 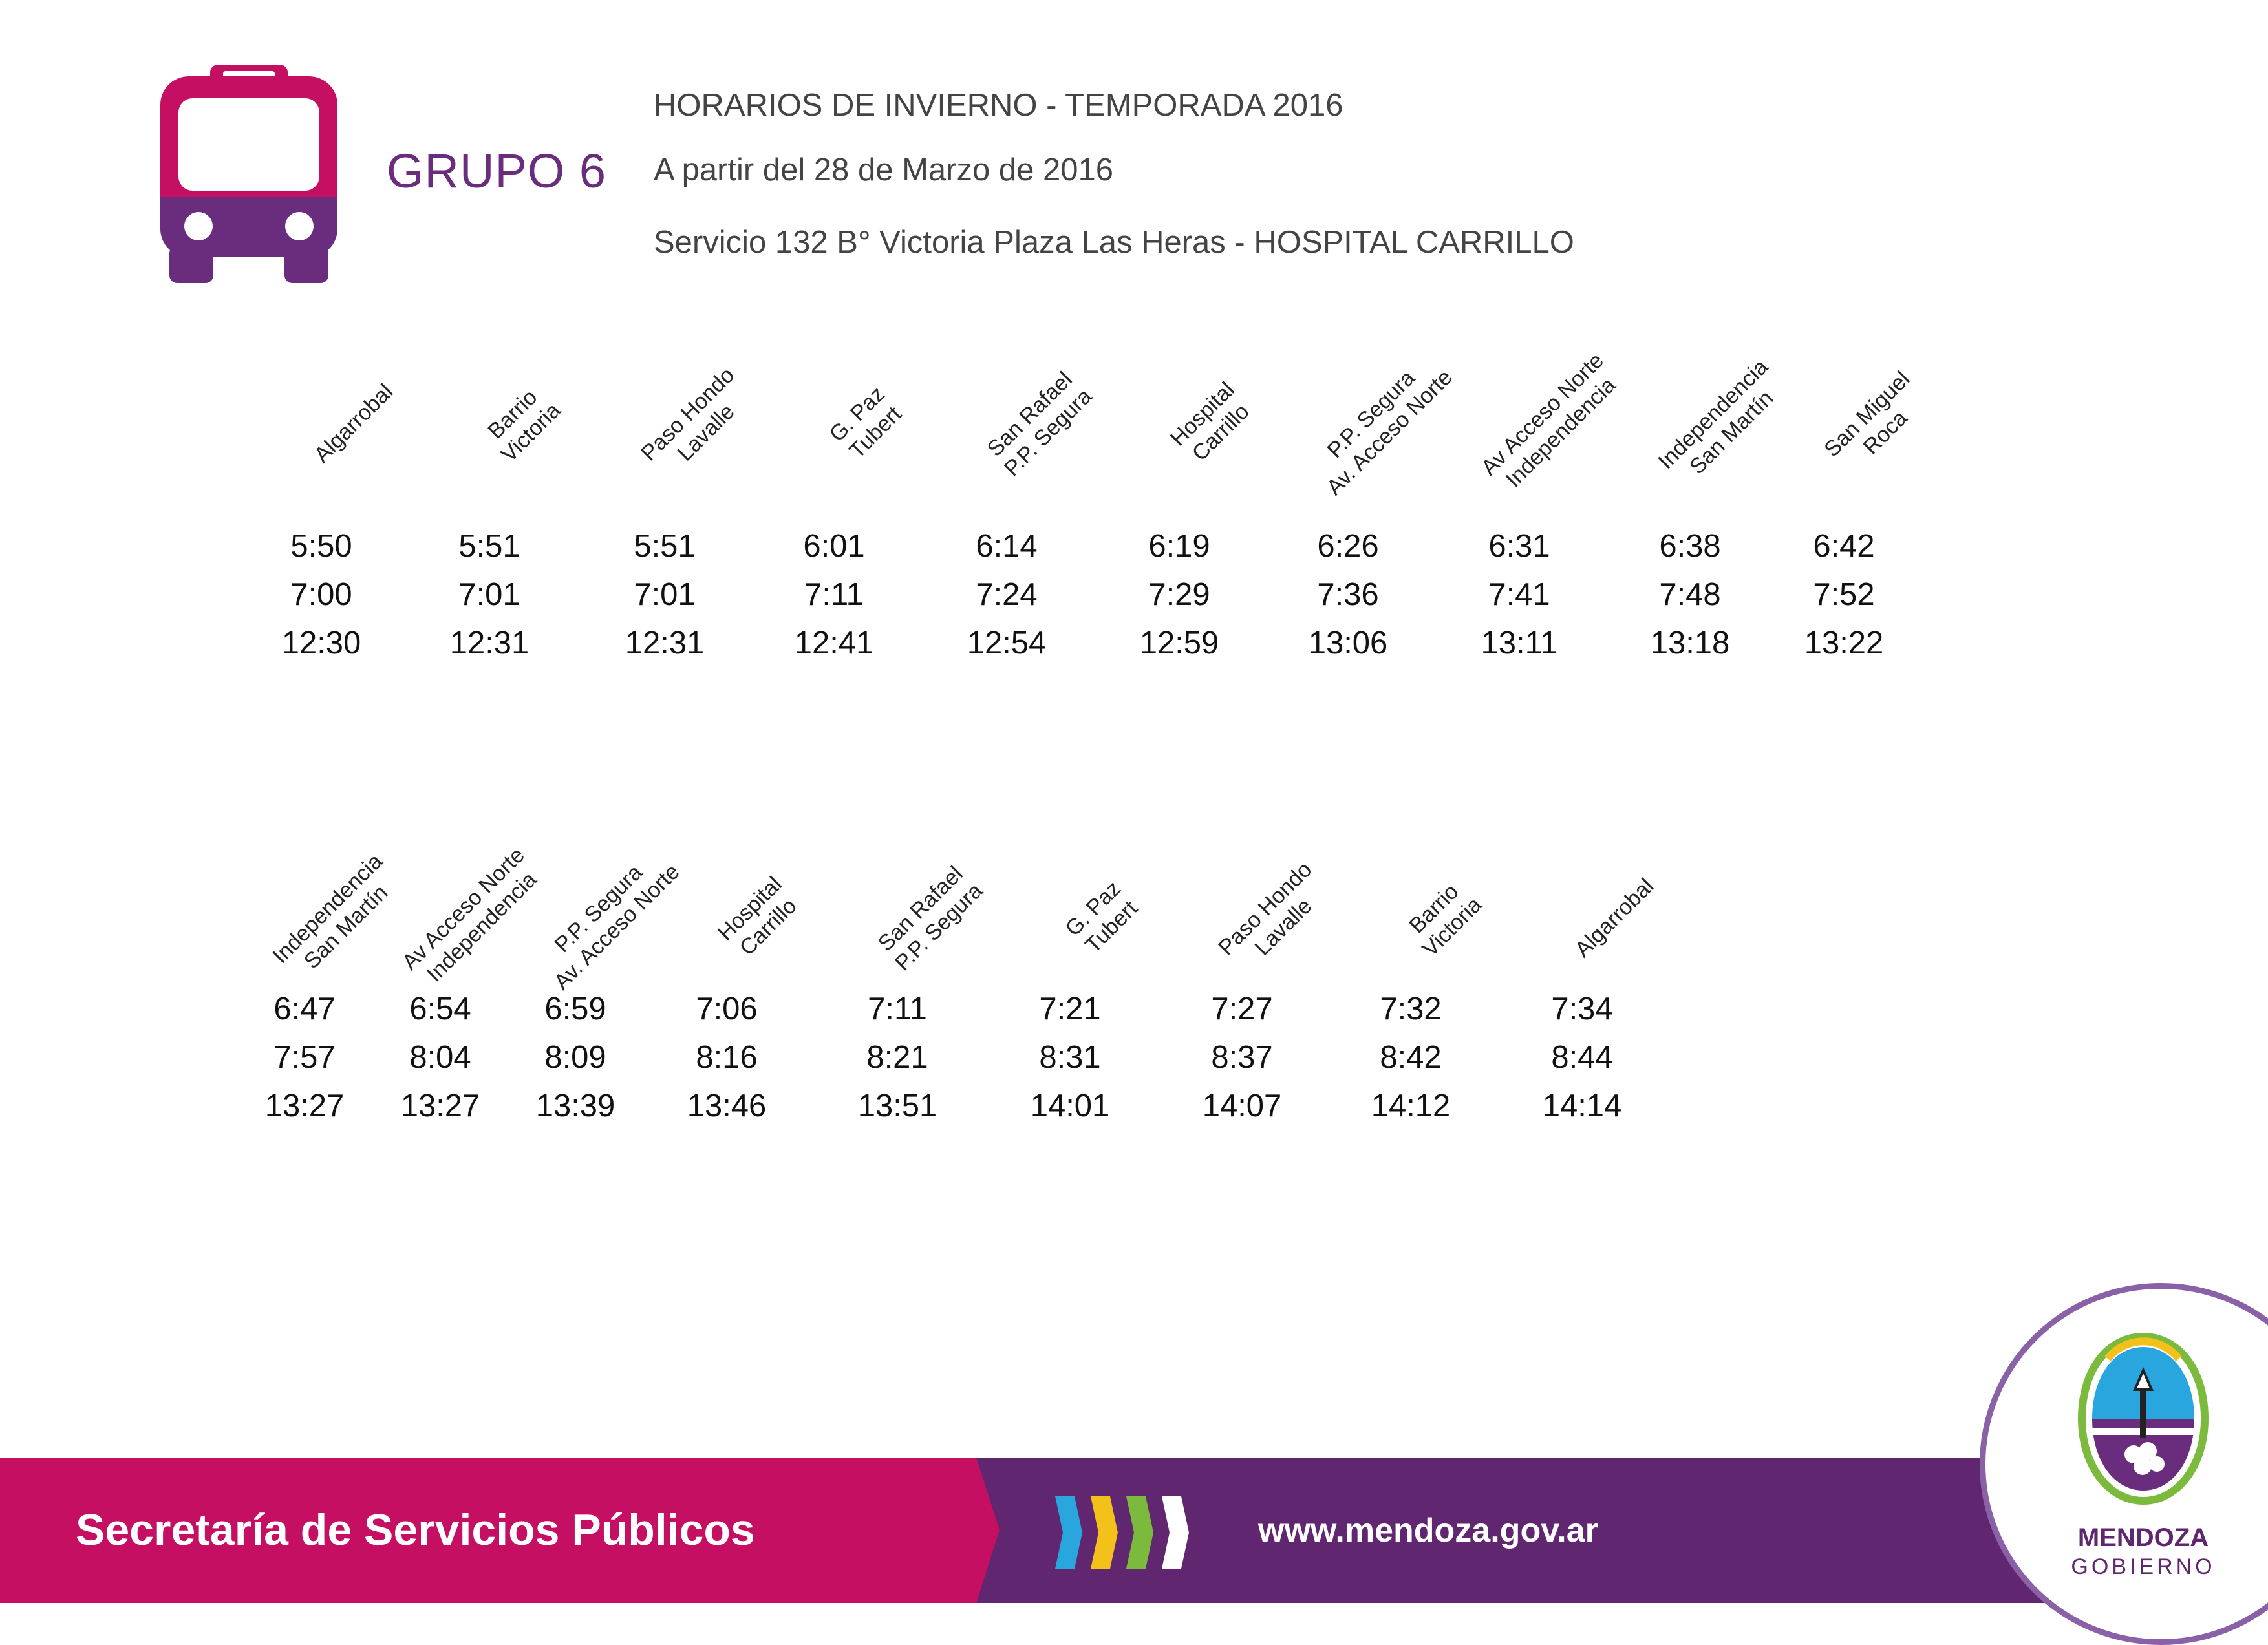 I want to click on departure-time: 8:44, so click(x=1582, y=1057).